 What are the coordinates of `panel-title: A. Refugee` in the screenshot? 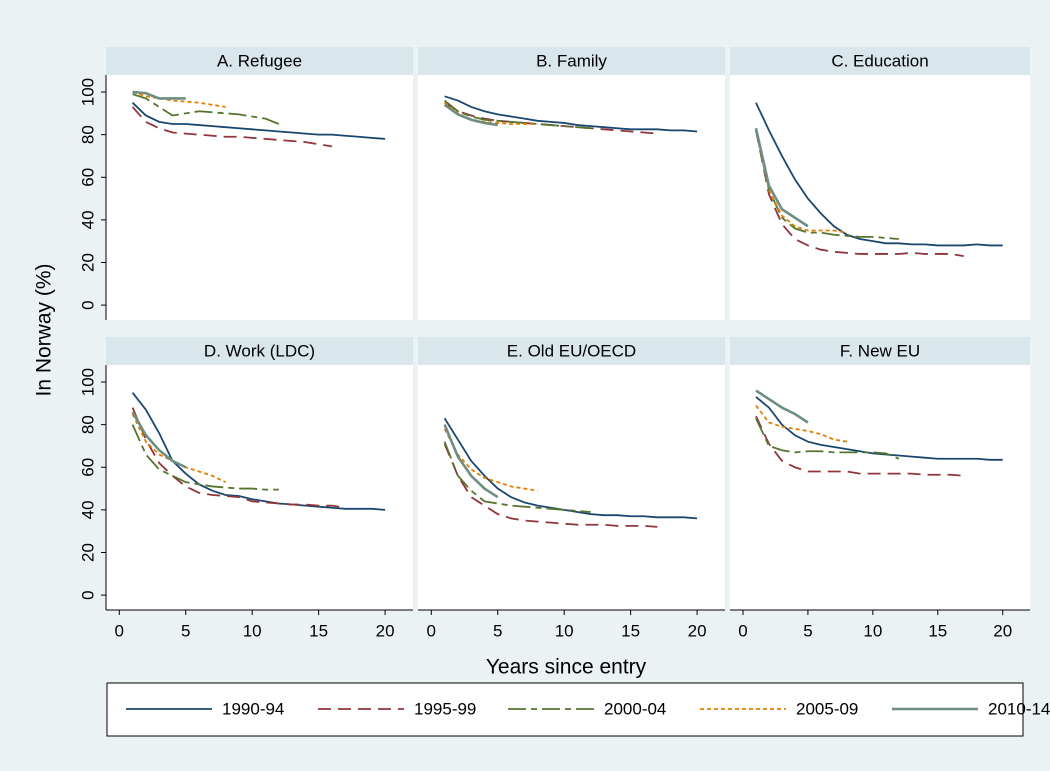 It's located at (259, 60).